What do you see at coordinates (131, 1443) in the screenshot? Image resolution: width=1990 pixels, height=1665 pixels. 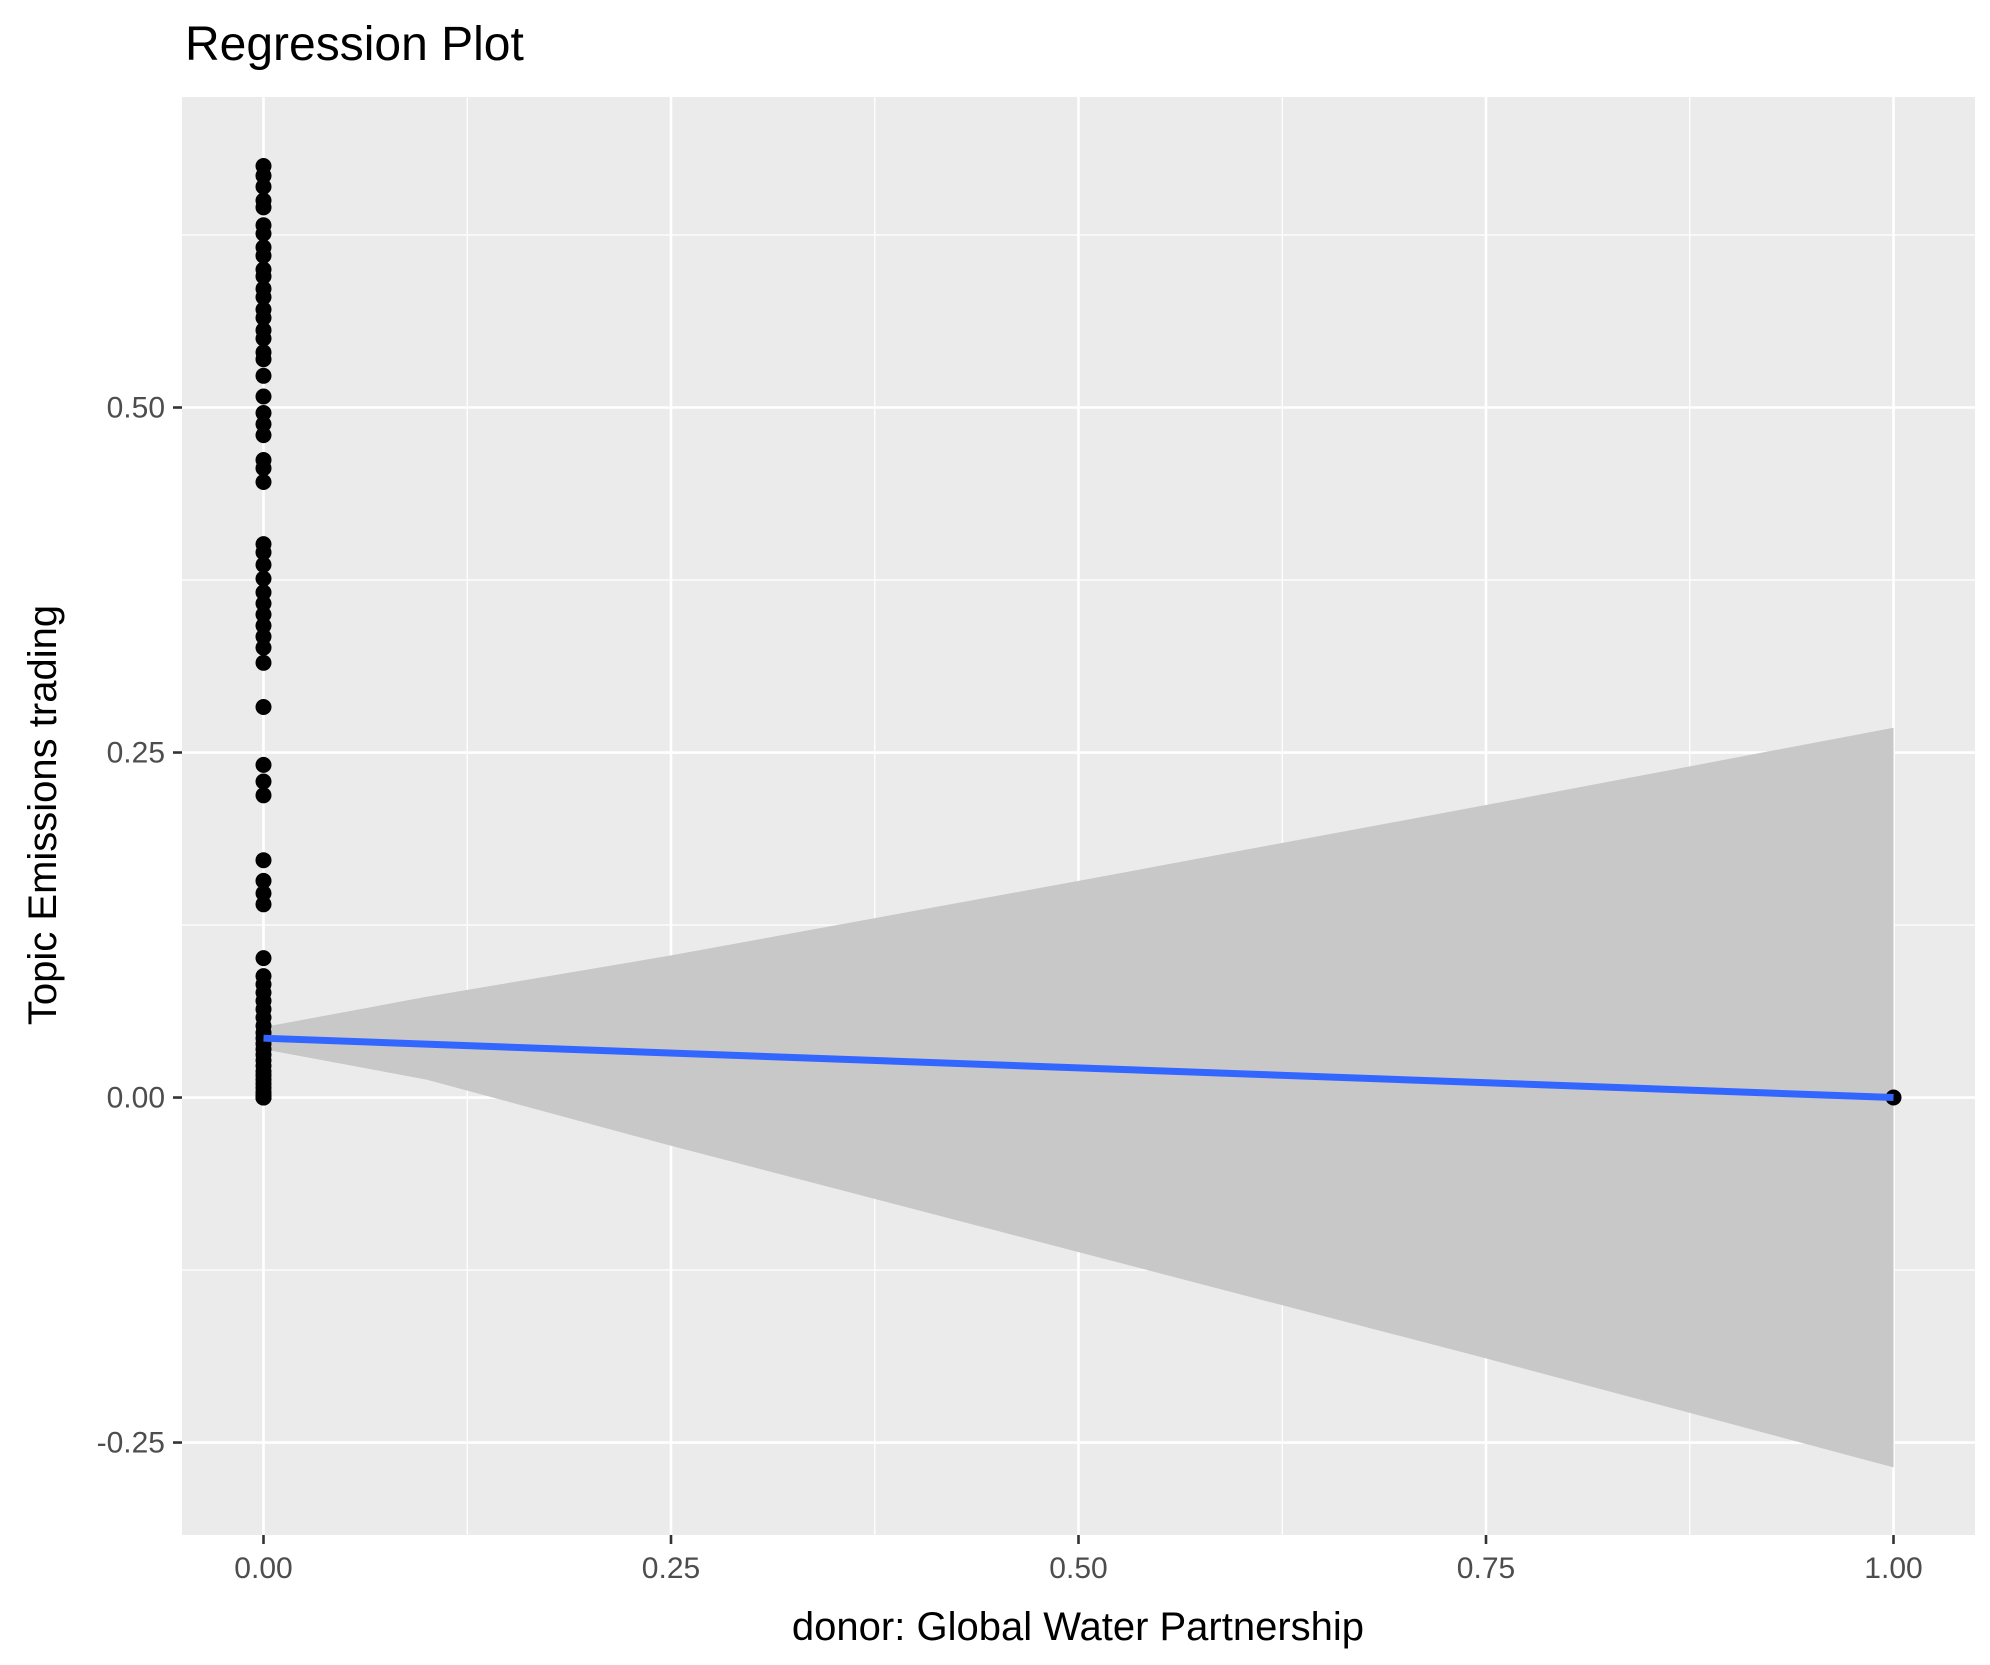 I see `y-tick-label: -0.25` at bounding box center [131, 1443].